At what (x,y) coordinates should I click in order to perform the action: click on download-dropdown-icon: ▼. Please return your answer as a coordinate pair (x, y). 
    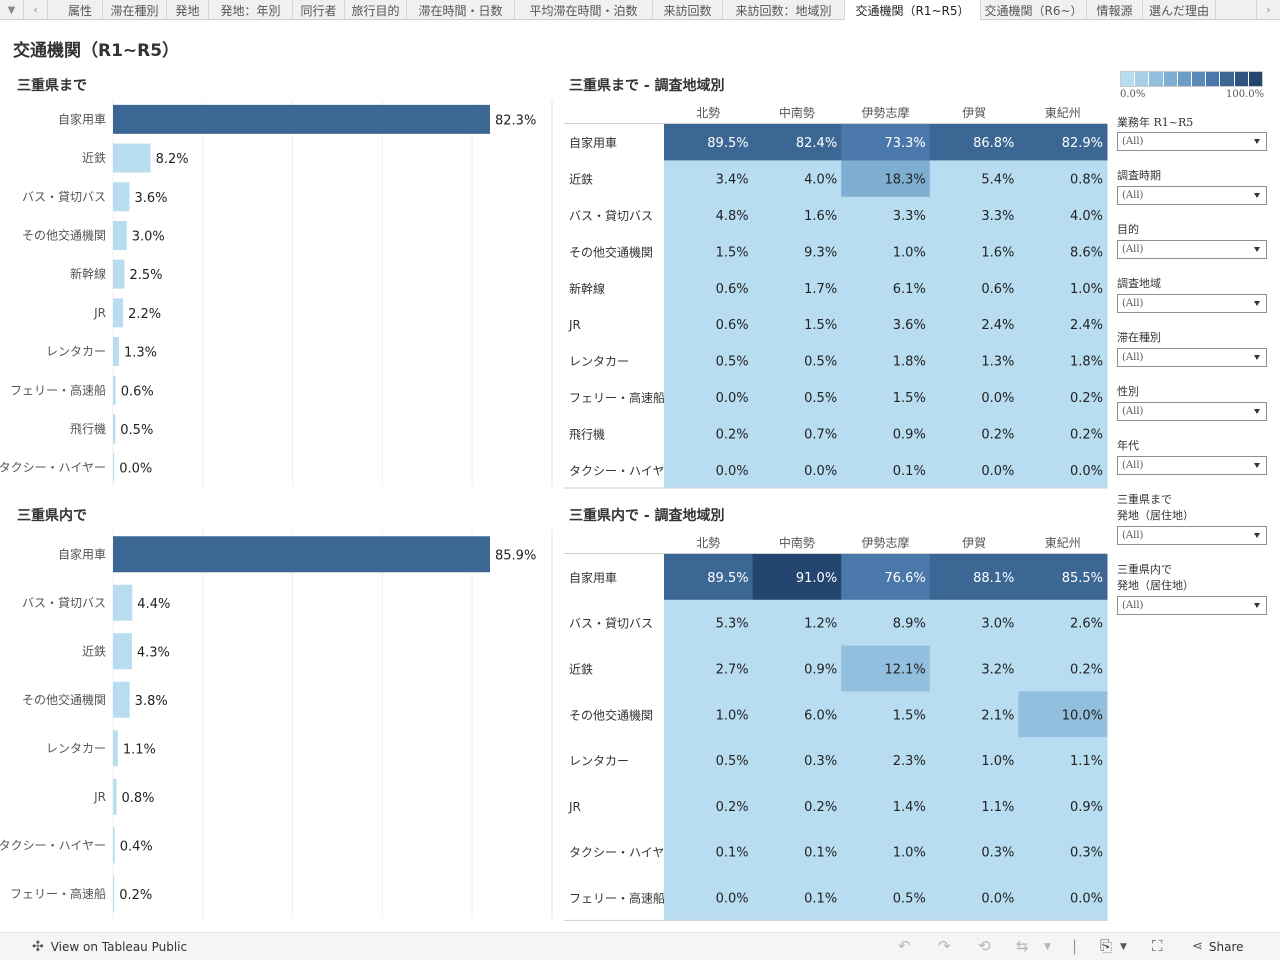
    Looking at the image, I should click on (1123, 947).